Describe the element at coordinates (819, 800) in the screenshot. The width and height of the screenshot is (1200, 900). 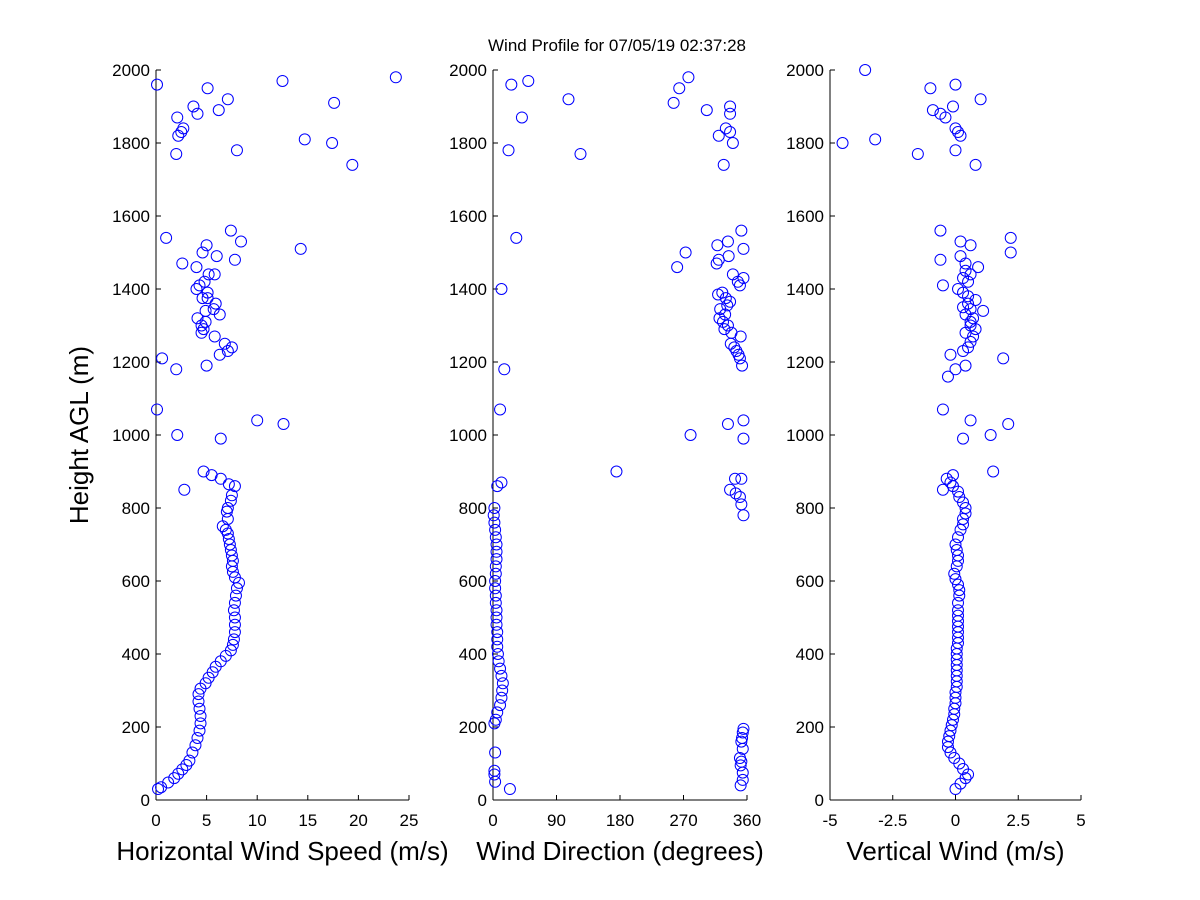
I see `y-tick-label: 0` at that location.